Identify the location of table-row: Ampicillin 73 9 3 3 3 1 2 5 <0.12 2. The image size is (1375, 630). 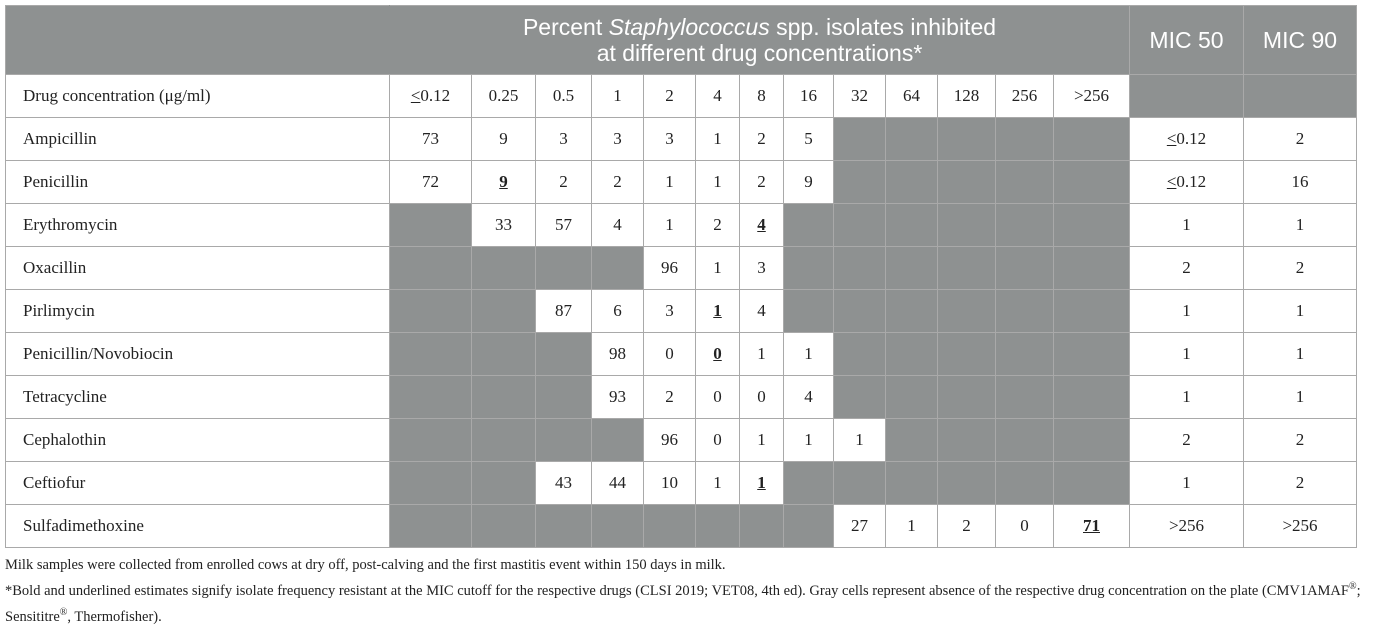
(681, 139).